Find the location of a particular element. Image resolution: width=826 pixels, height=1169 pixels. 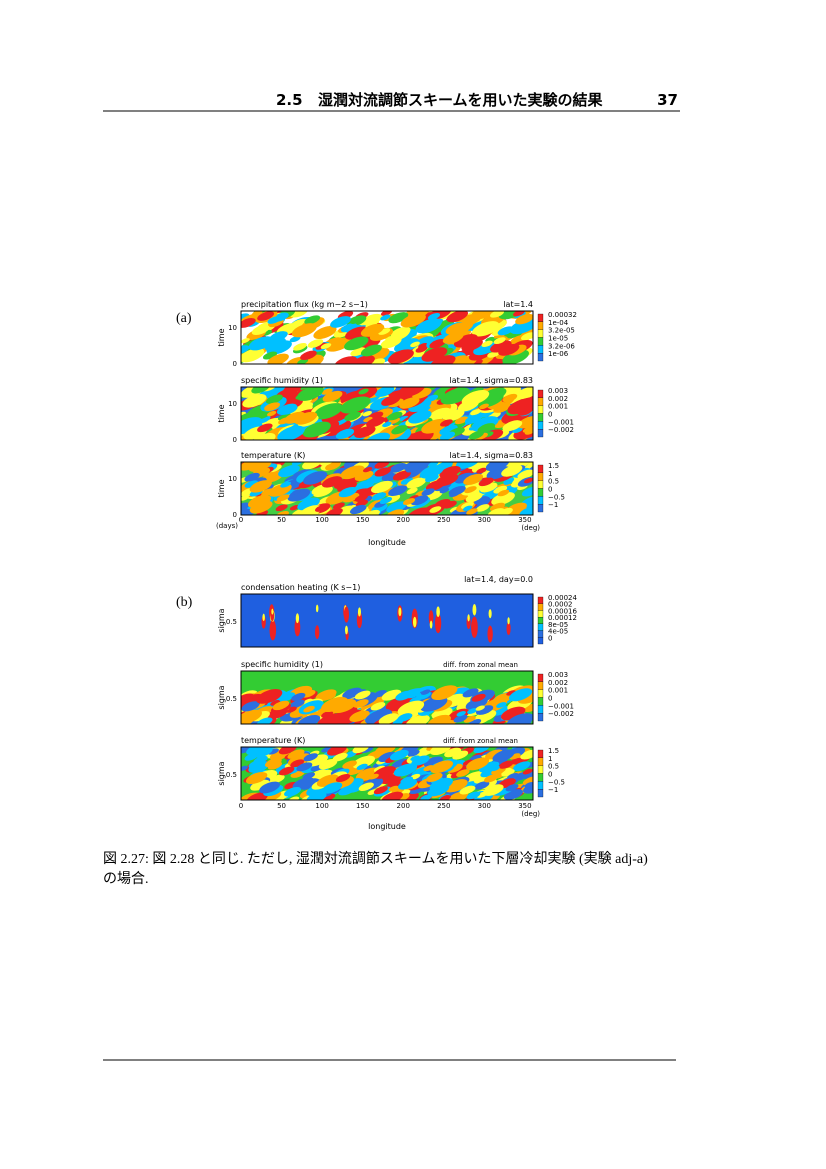

panel-title: condensation heating (K s−1) is located at coordinates (300, 587).